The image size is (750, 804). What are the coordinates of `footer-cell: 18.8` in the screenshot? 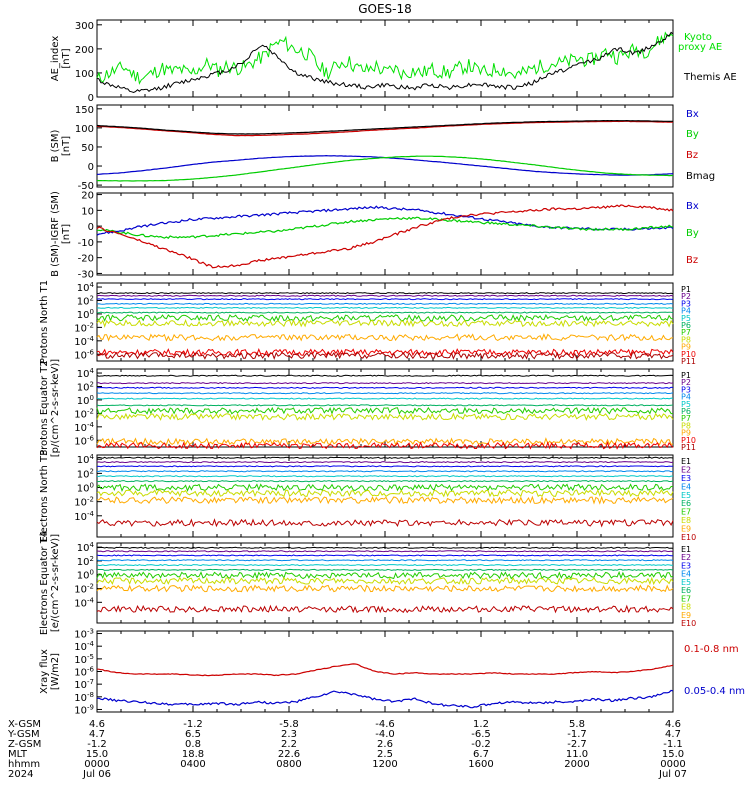 It's located at (193, 754).